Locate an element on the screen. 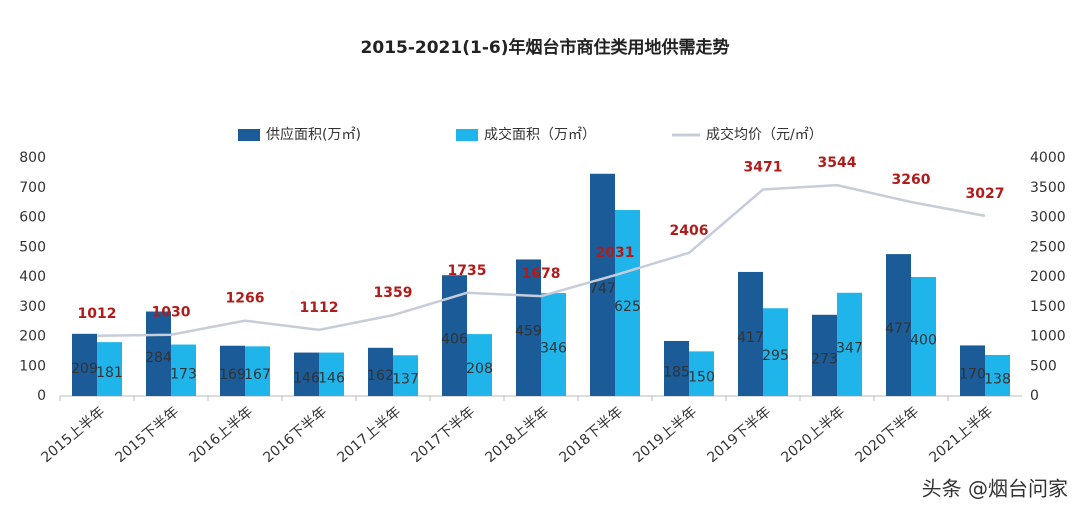 The image size is (1080, 520). bar-value-label: 162 is located at coordinates (380, 376).